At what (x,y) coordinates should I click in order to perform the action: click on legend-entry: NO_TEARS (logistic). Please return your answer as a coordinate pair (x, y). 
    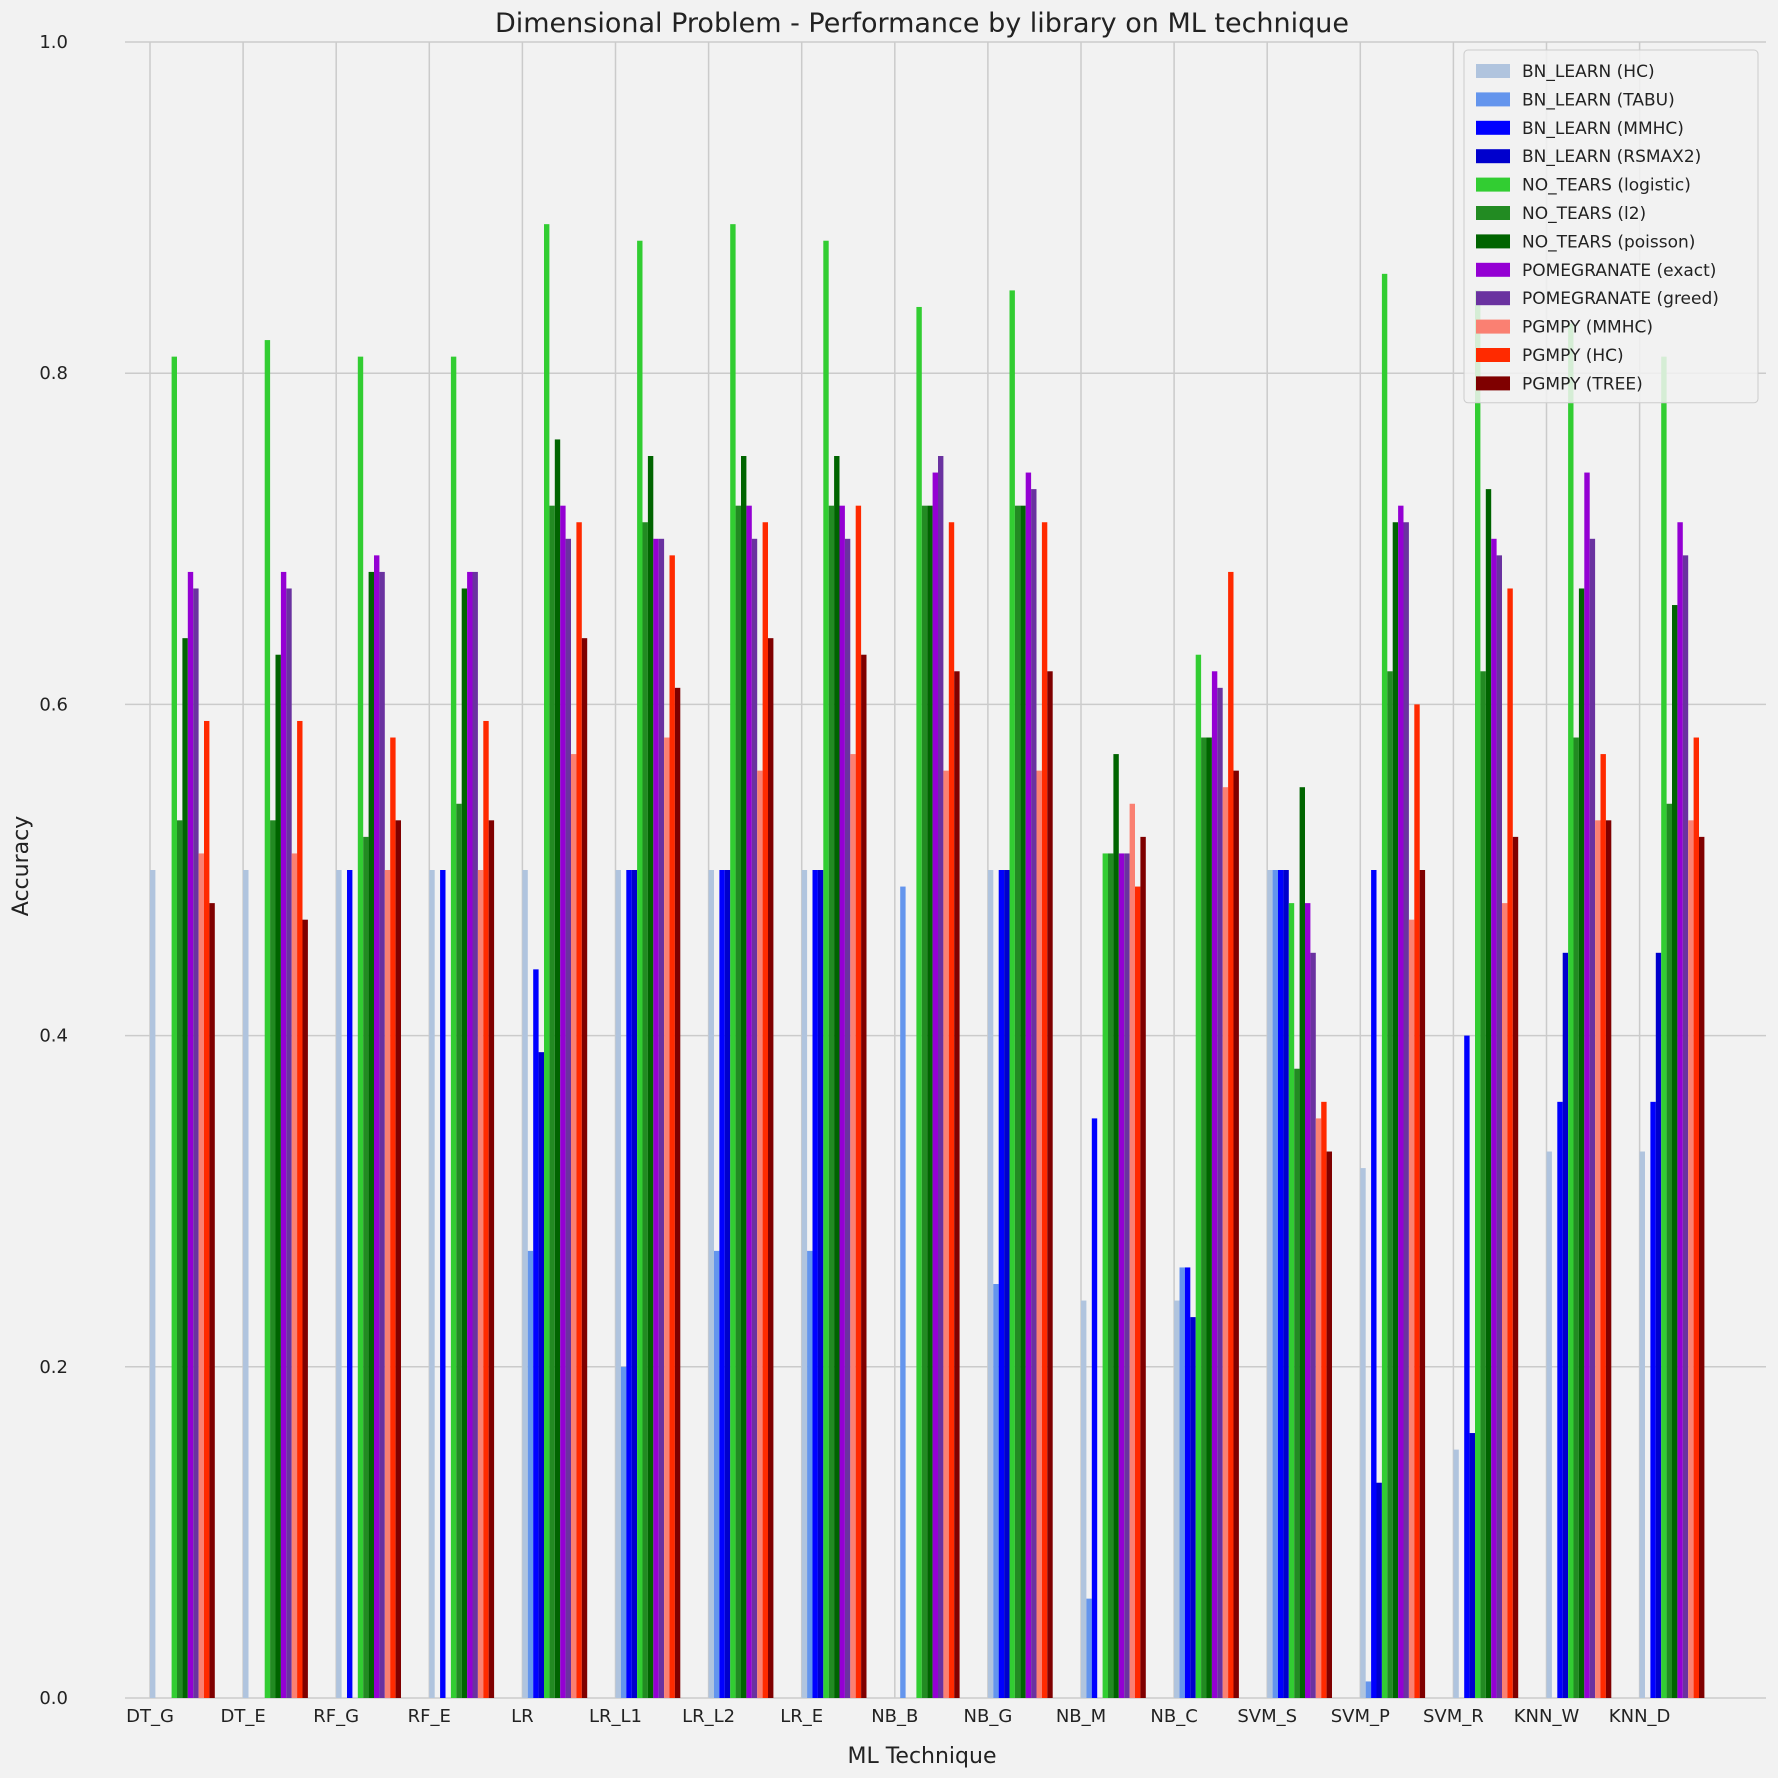
    Looking at the image, I should click on (1606, 186).